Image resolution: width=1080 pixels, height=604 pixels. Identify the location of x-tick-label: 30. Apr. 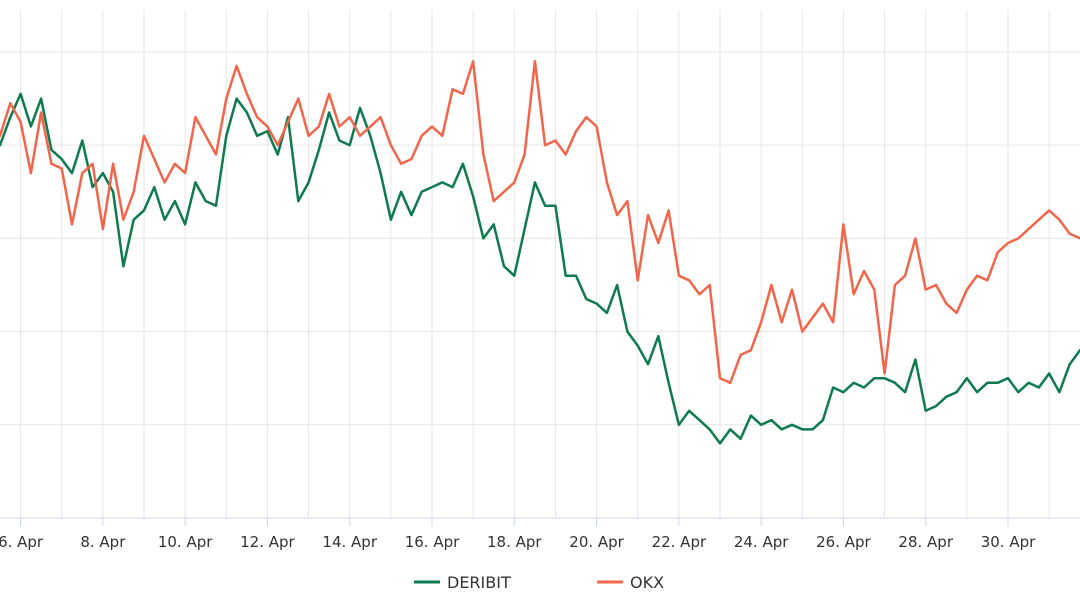
(1008, 542).